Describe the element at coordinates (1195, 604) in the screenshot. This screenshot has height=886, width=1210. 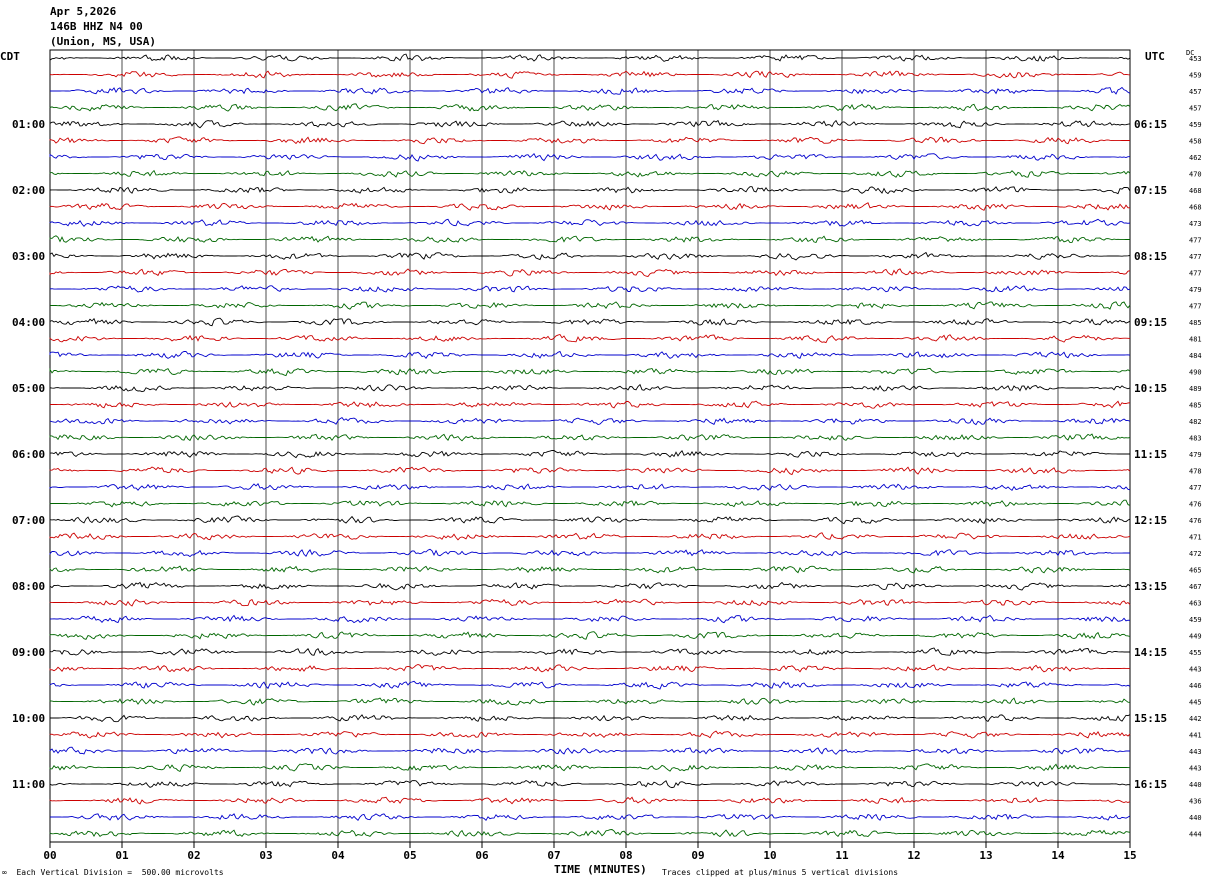
I see `dc-offset-label: 463` at that location.